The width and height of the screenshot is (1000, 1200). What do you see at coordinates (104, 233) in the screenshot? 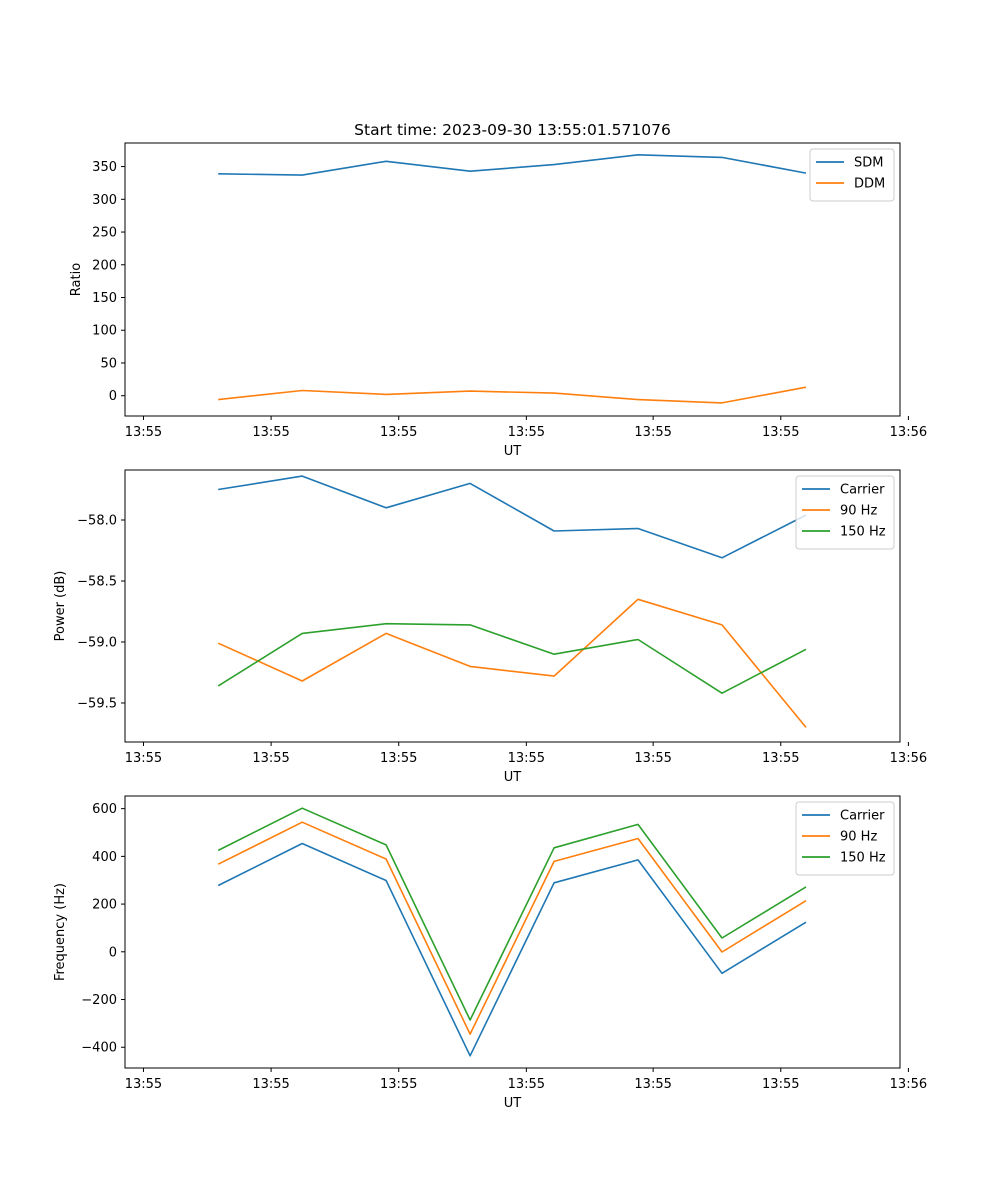
I see `y-tick-label: 250` at bounding box center [104, 233].